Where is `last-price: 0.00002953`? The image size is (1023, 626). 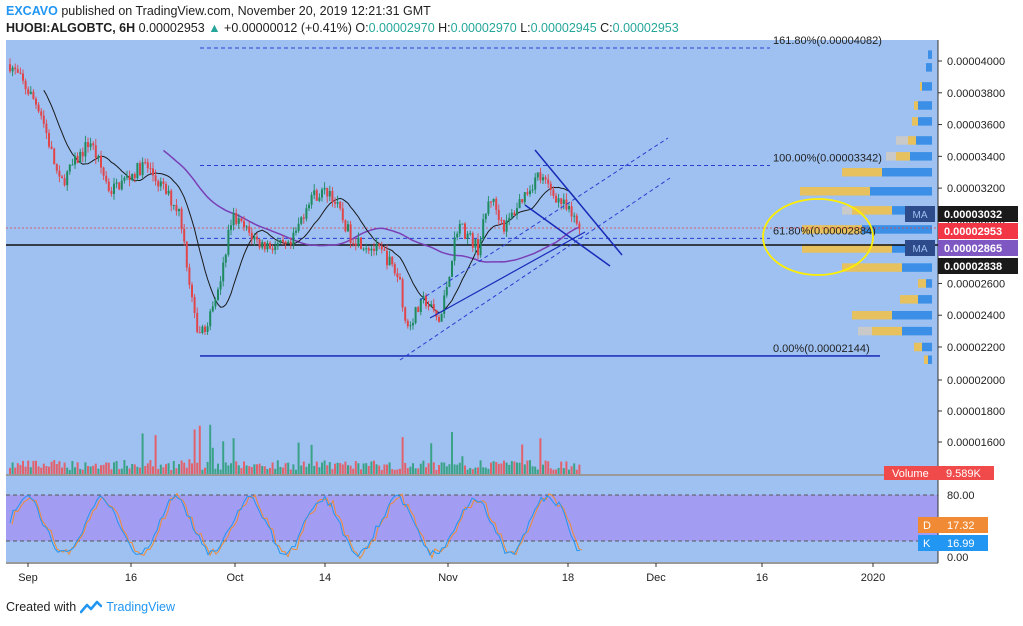 last-price: 0.00002953 is located at coordinates (171, 28).